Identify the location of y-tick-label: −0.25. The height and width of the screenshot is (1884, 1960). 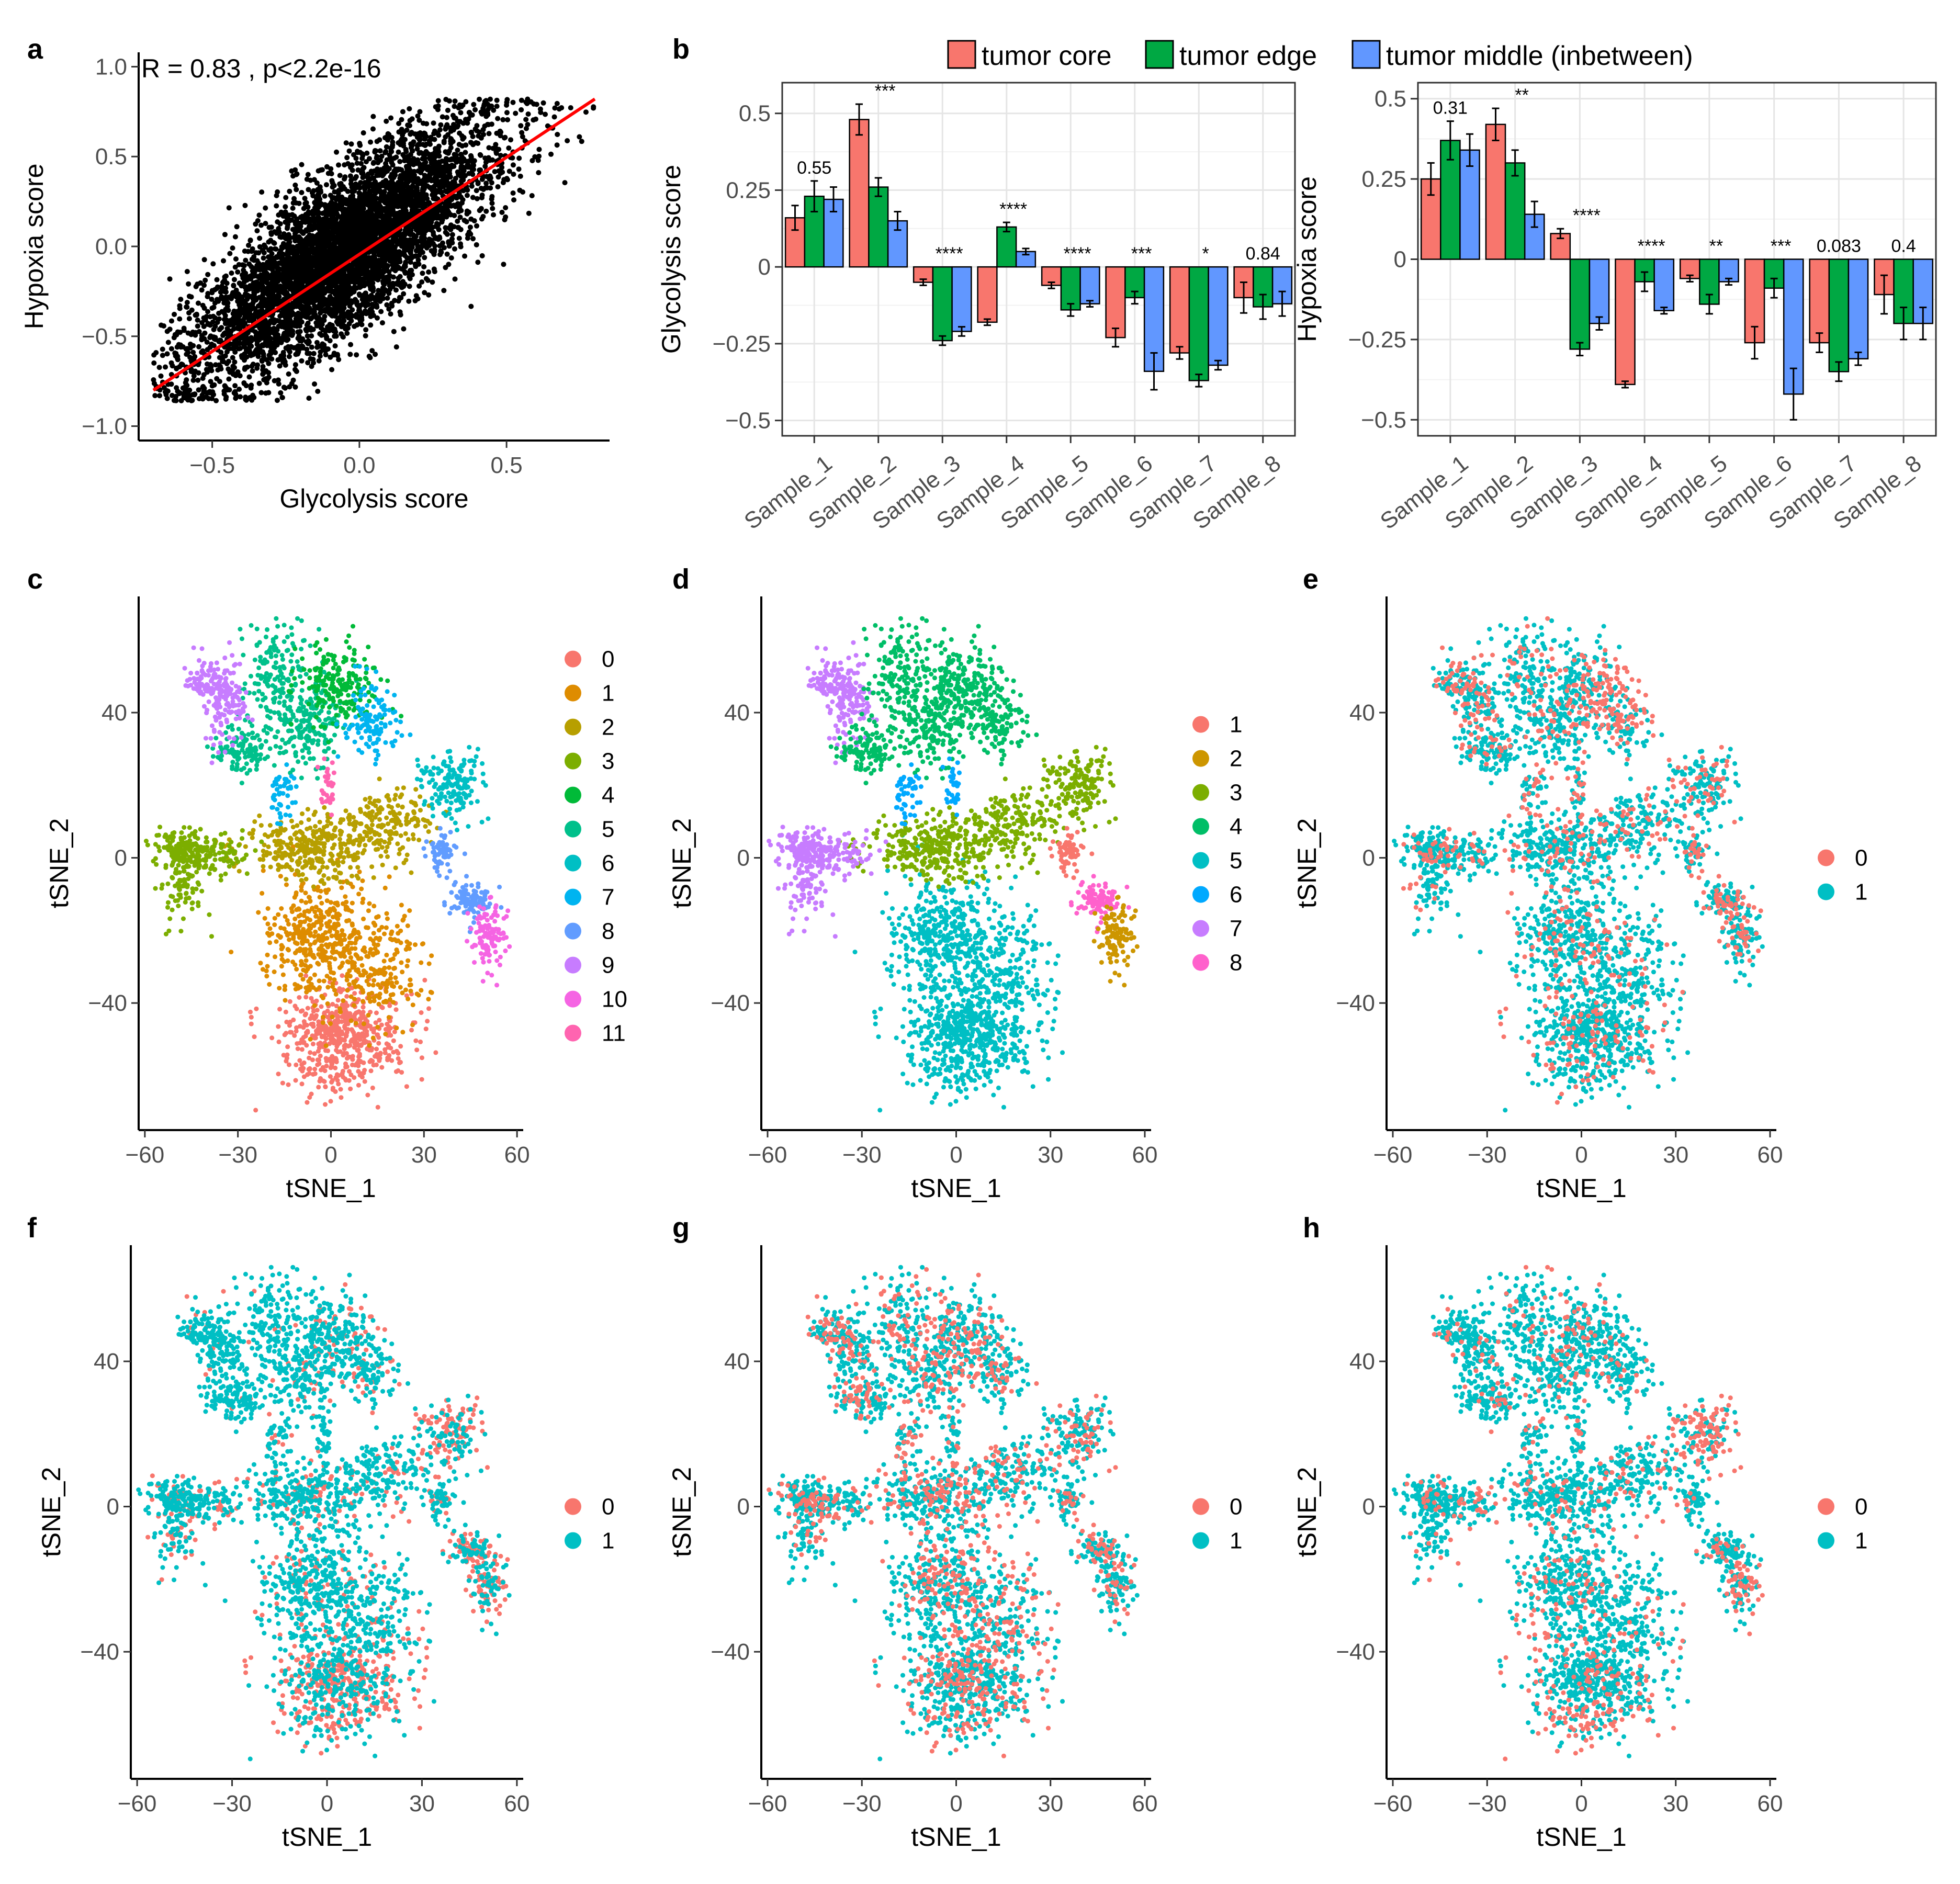
(742, 344).